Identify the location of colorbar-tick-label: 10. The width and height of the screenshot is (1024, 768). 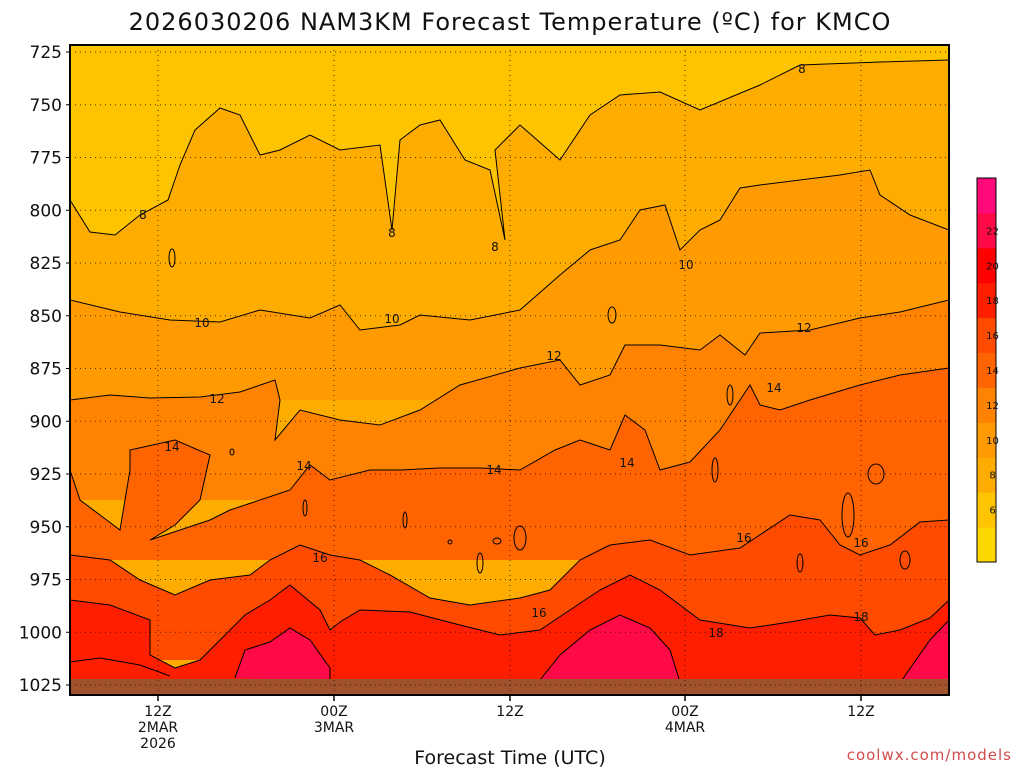
(992, 441).